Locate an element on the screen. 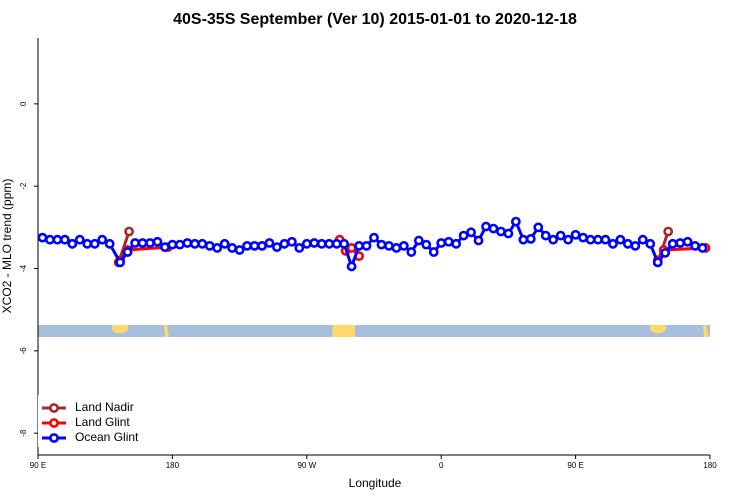  legend-label: Ocean Glint is located at coordinates (107, 437).